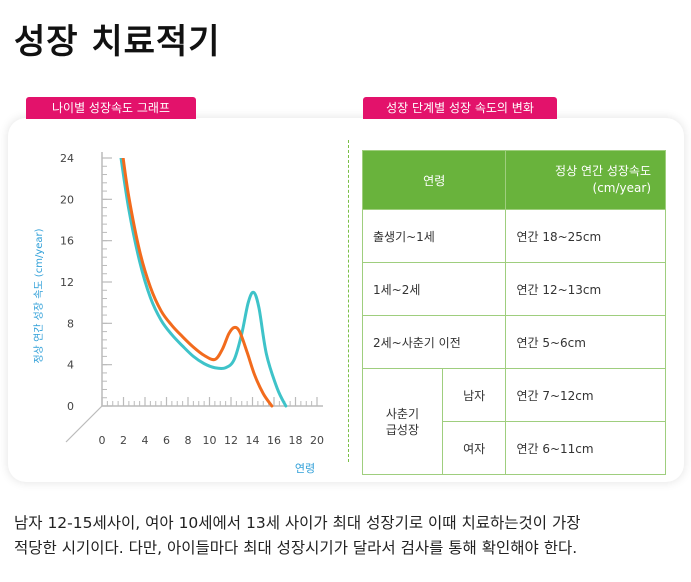 This screenshot has width=691, height=582. I want to click on rate-cell: 연간 18~25cm, so click(585, 236).